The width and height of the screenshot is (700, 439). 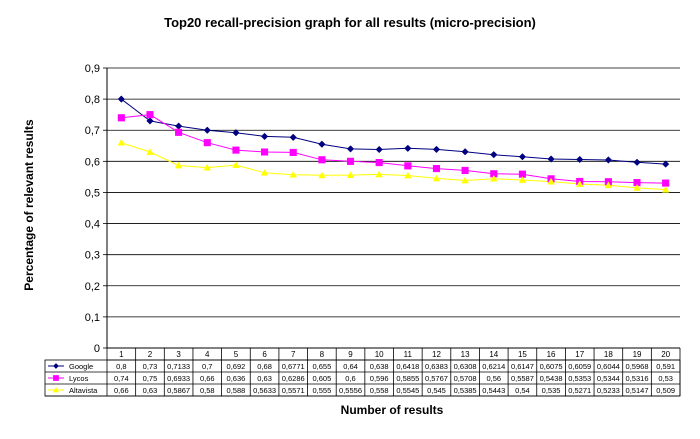 I want to click on x-category-label: 14, so click(x=493, y=354).